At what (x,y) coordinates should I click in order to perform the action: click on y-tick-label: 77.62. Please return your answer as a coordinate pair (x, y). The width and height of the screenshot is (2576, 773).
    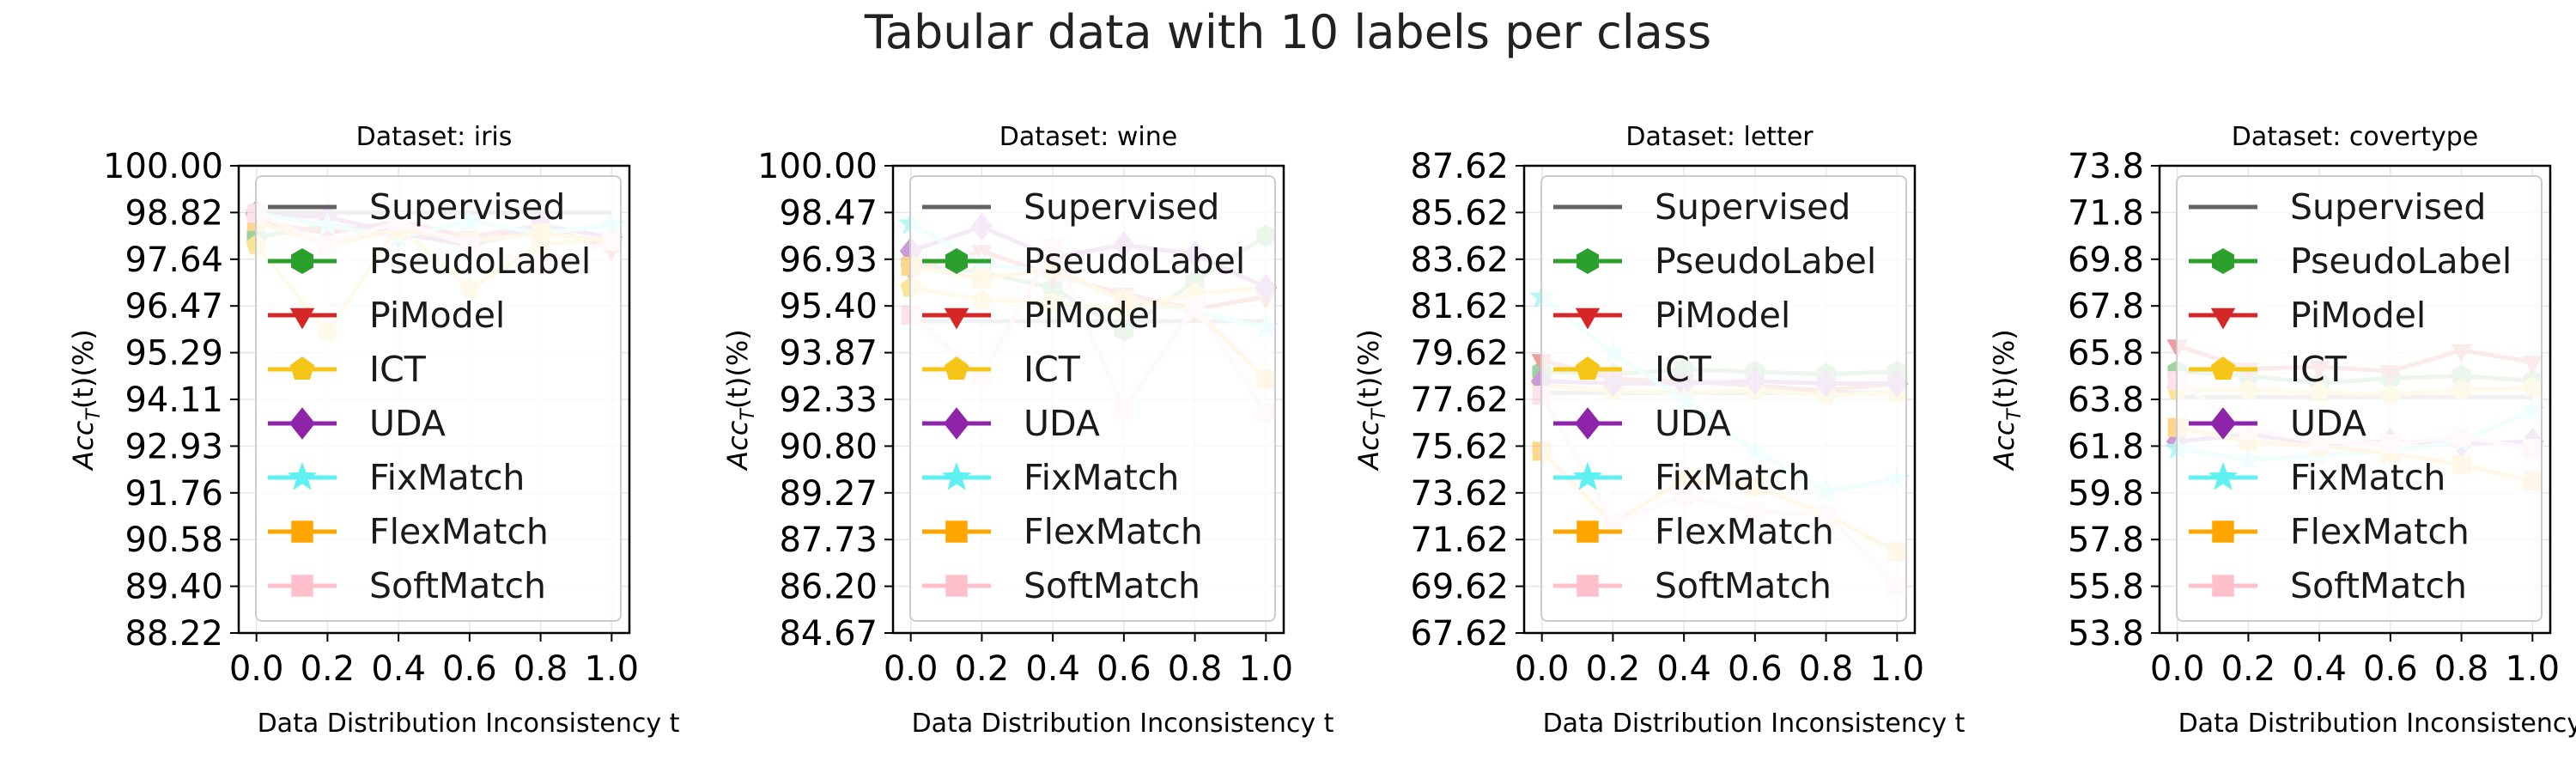
    Looking at the image, I should click on (1459, 400).